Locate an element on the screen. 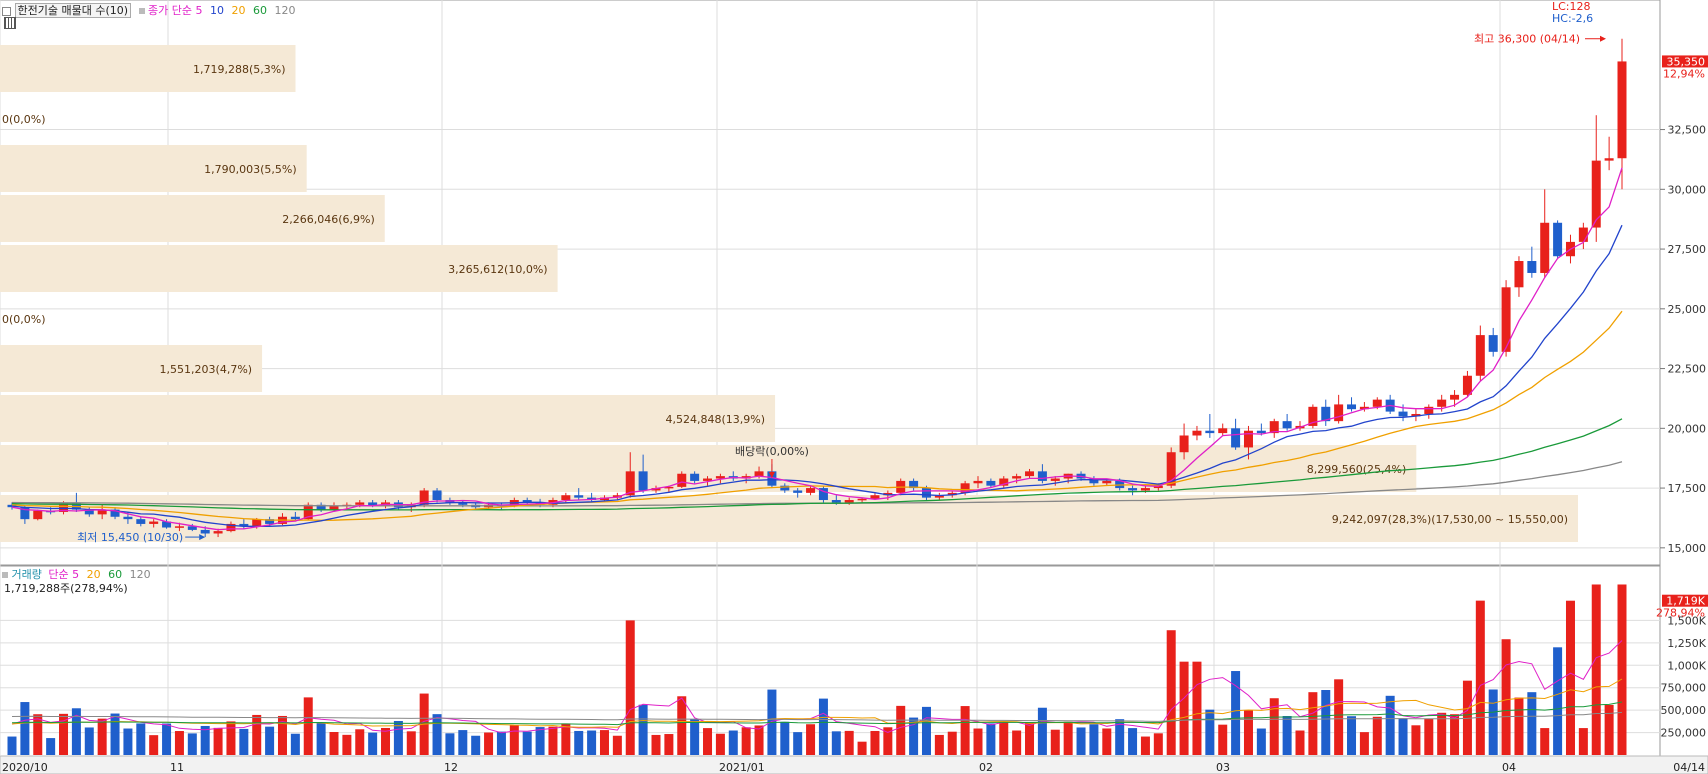 Image resolution: width=1708 pixels, height=774 pixels. volume-tick-label: 1,500K is located at coordinates (1686, 620).